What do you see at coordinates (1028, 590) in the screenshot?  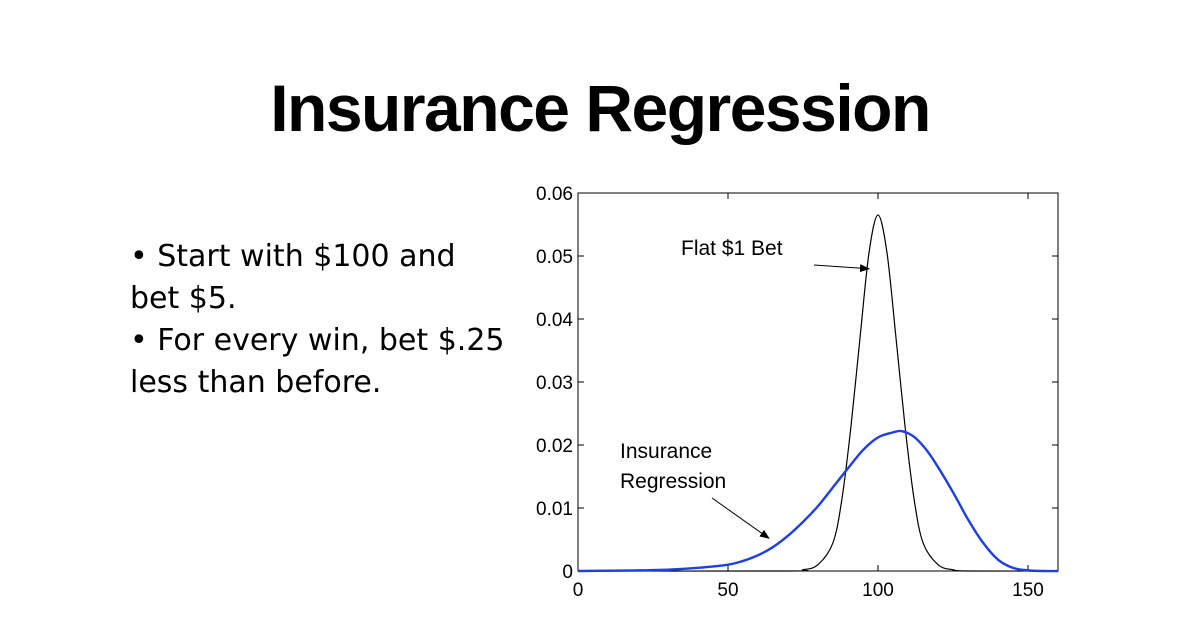 I see `x-tick-label: 150` at bounding box center [1028, 590].